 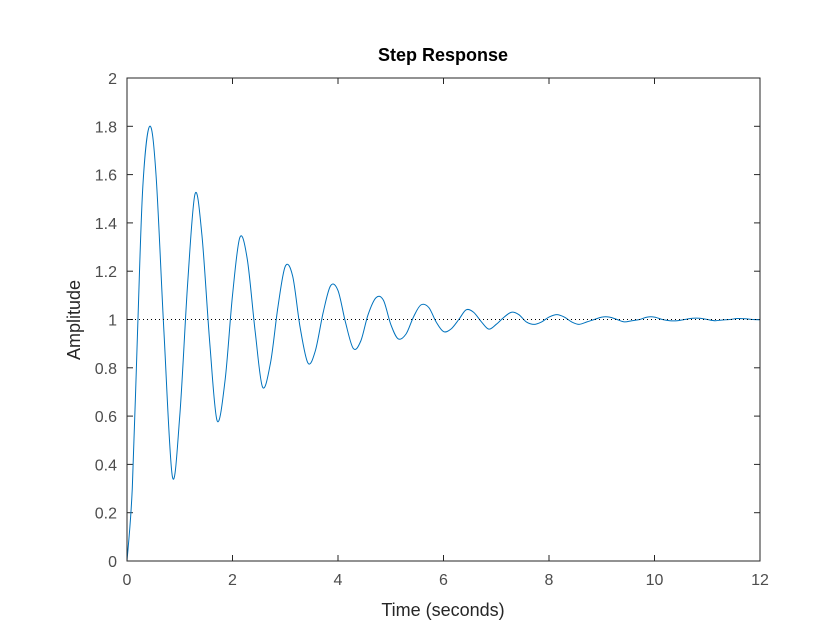 I want to click on y-tick-label: 0.2, so click(x=106, y=514).